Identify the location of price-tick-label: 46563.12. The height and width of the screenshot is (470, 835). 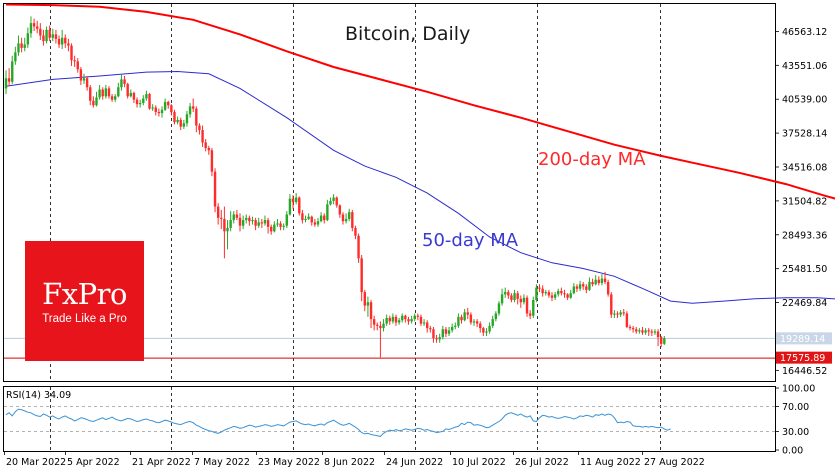
(804, 32).